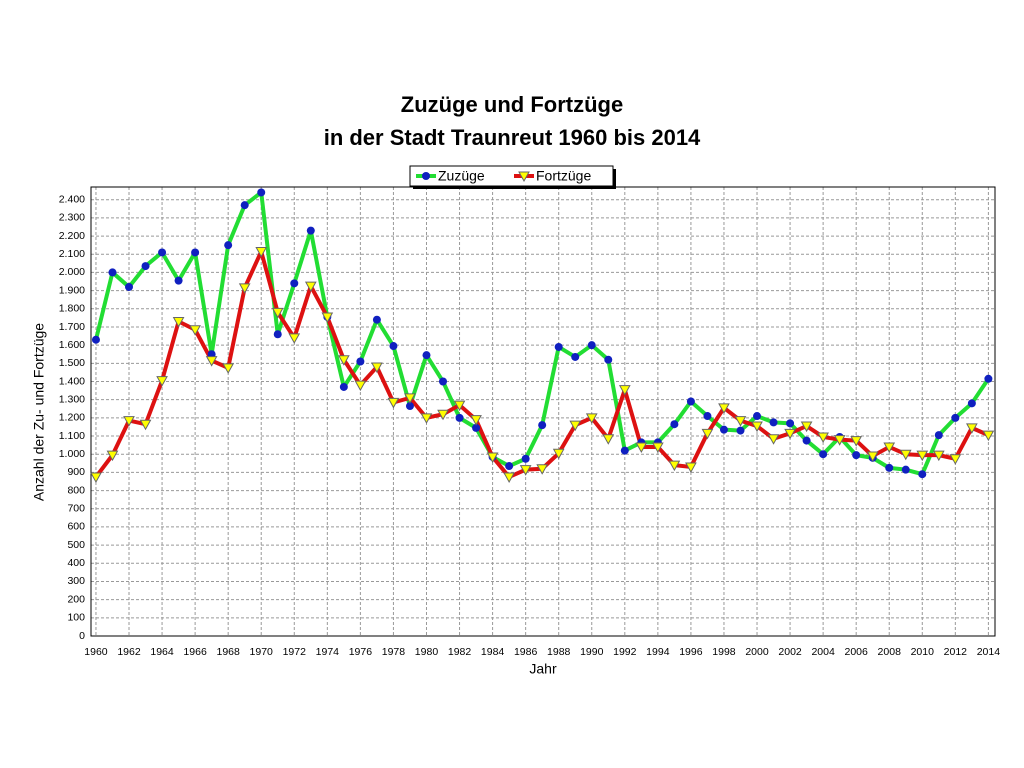 This screenshot has width=1024, height=768. What do you see at coordinates (757, 652) in the screenshot?
I see `x-tick-label: 2000` at bounding box center [757, 652].